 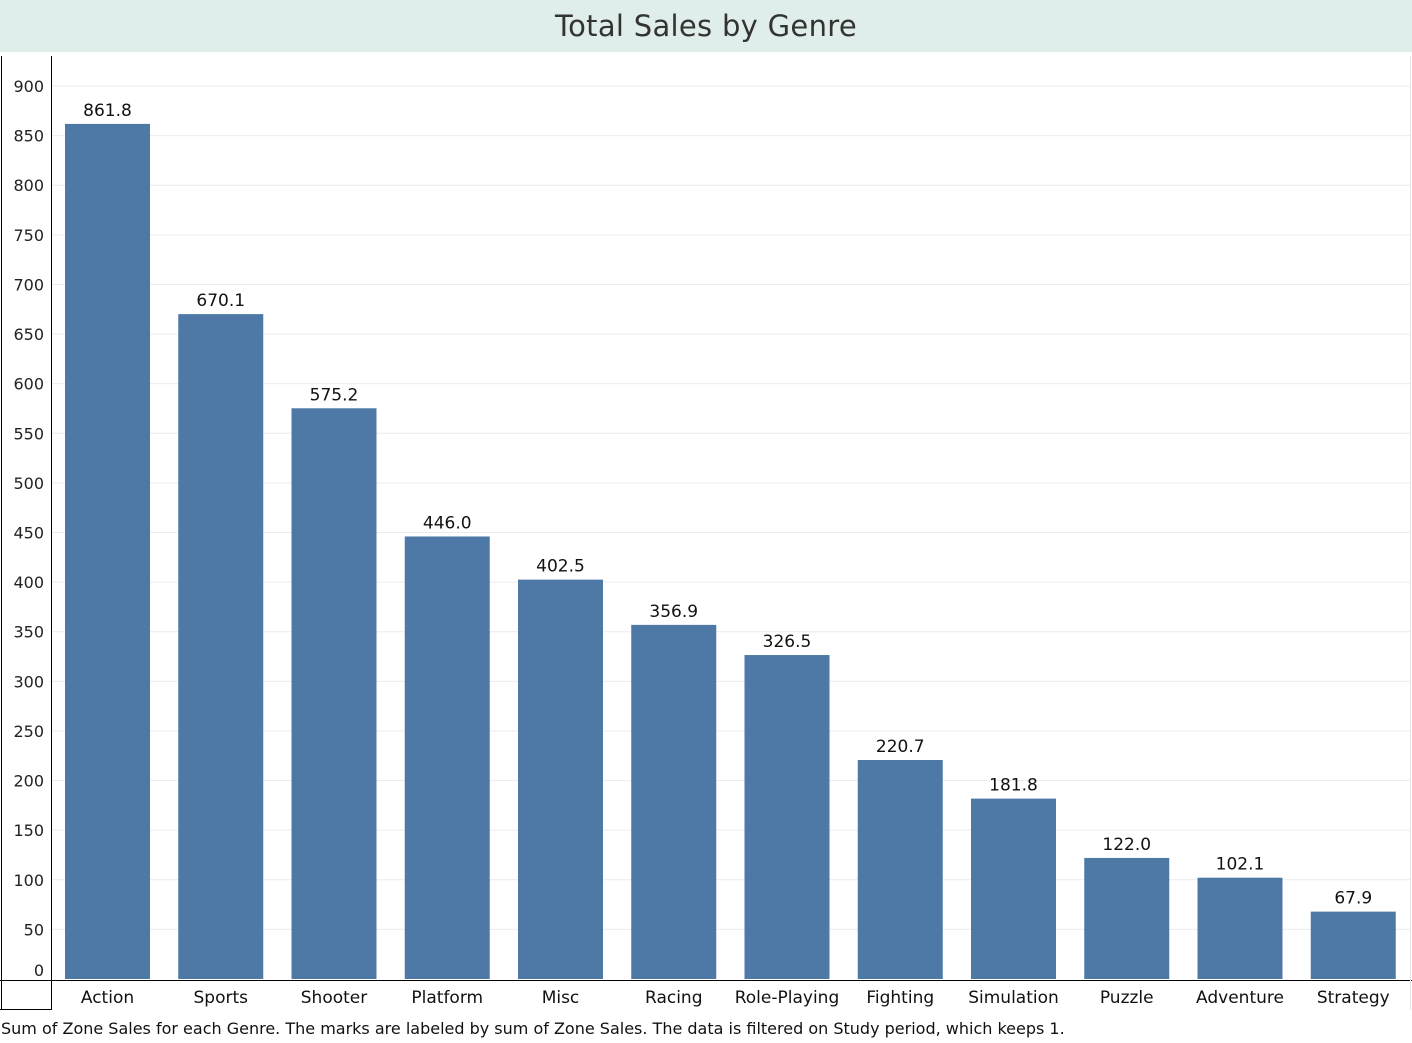 What do you see at coordinates (28, 433) in the screenshot?
I see `y-tick-label: 550` at bounding box center [28, 433].